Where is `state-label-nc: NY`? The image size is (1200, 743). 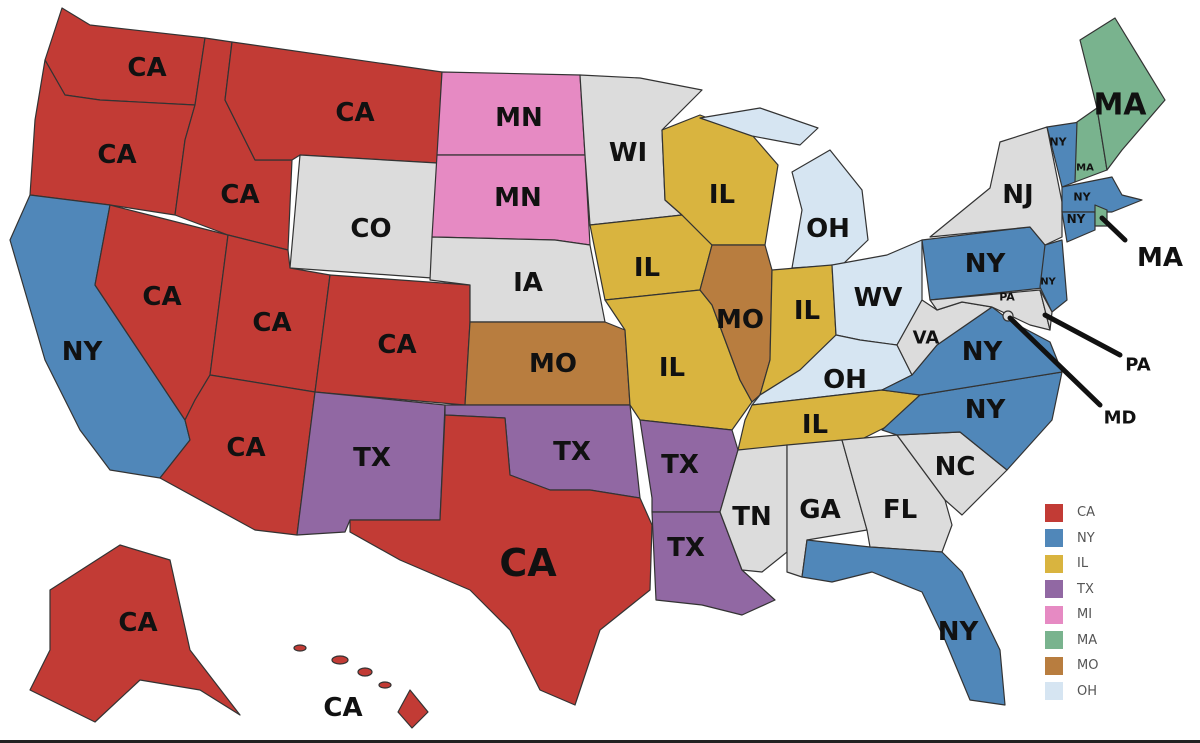 state-label-nc: NY is located at coordinates (986, 410).